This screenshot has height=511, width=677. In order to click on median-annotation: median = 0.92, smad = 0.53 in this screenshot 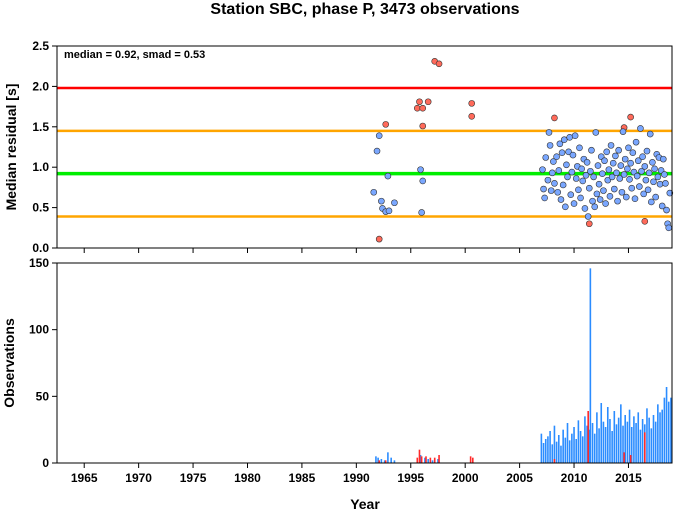, I will do `click(134, 55)`.